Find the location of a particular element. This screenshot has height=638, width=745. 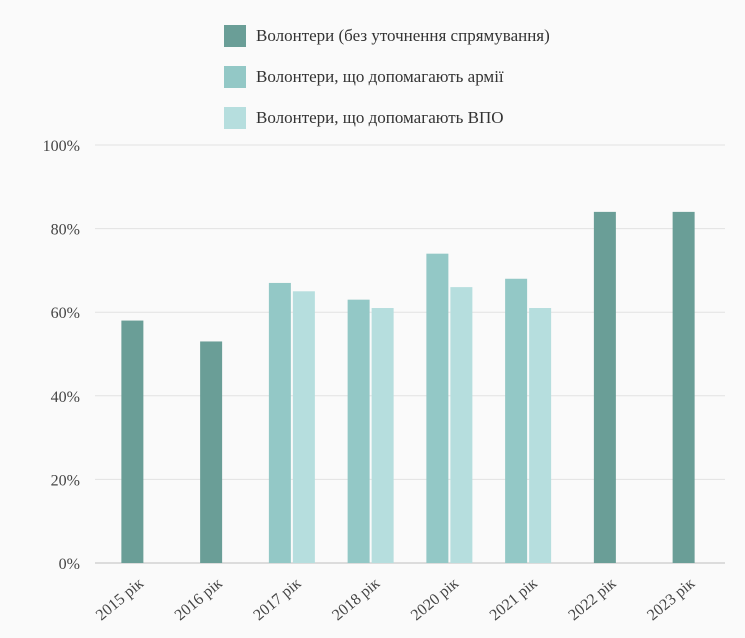

x-tick-label: 2016 рік is located at coordinates (199, 599).